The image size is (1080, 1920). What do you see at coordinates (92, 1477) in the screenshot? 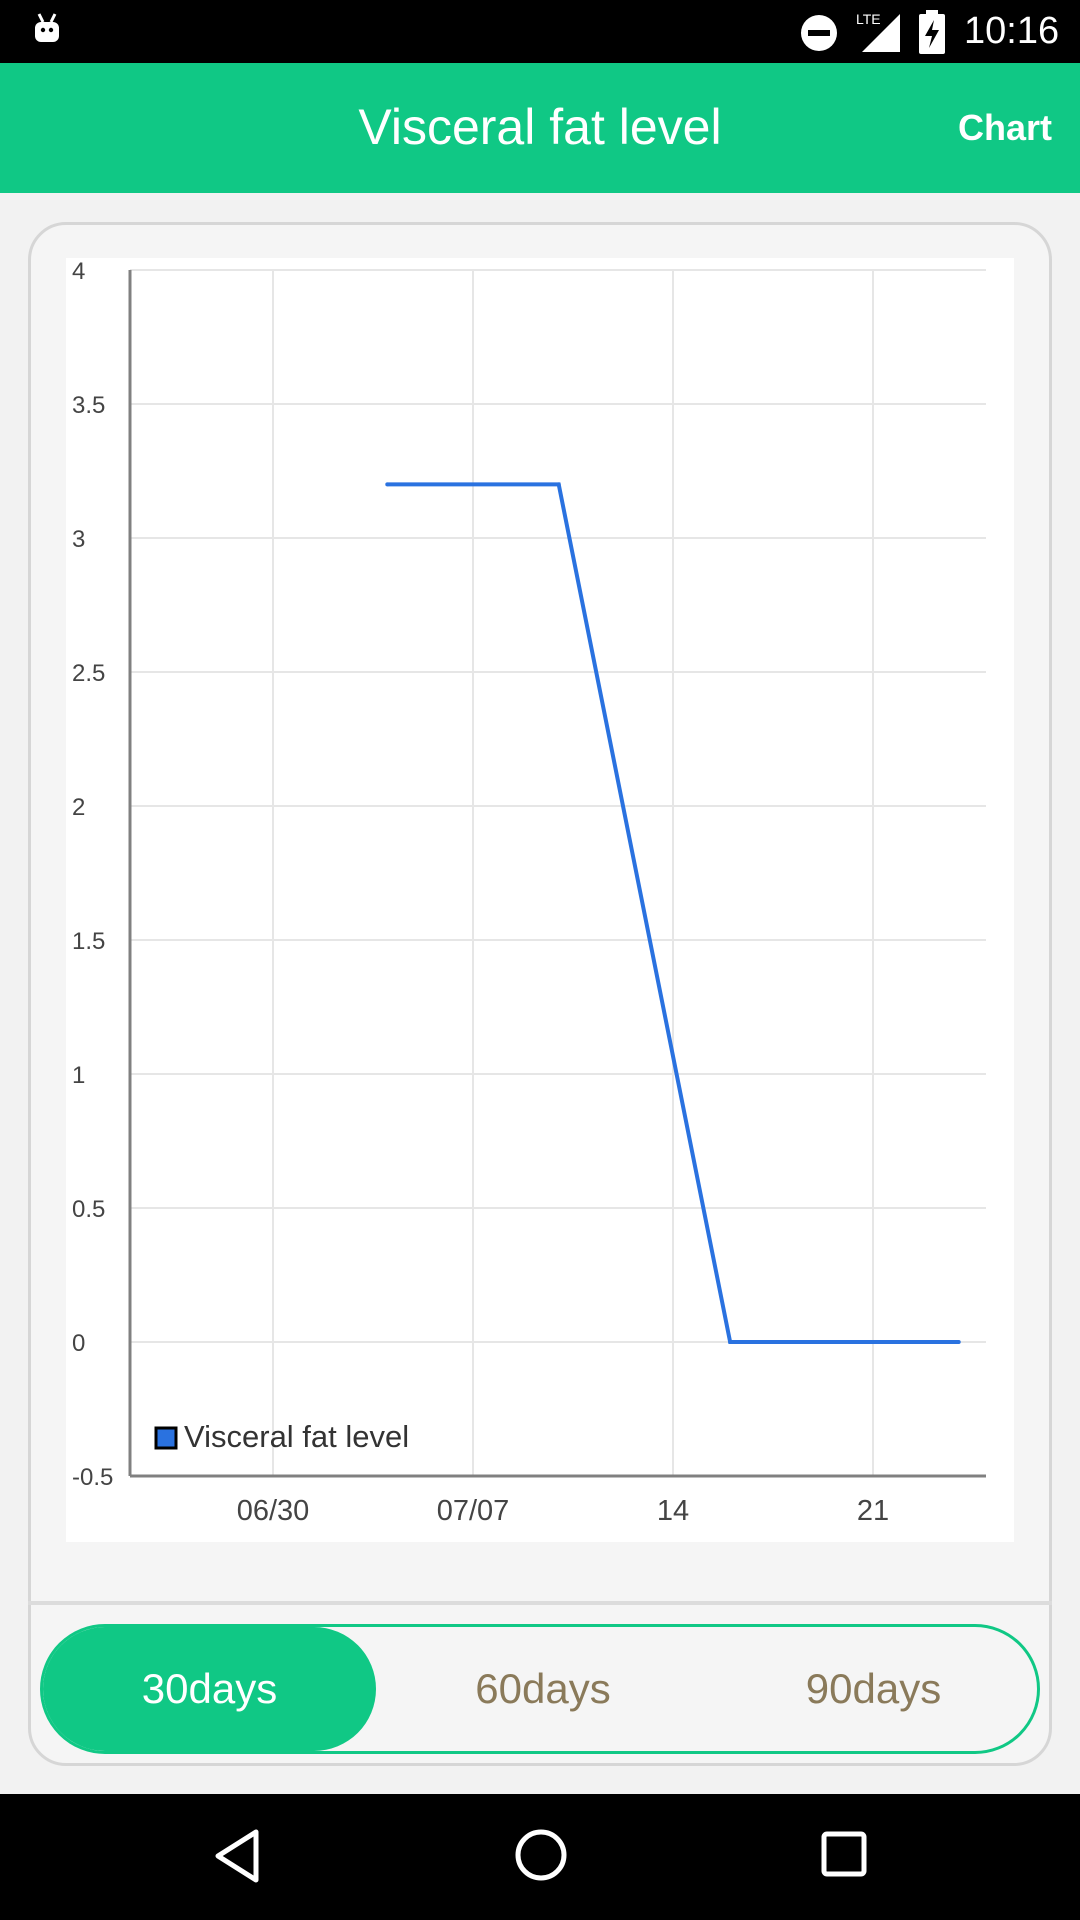
I see `y-tick-label: -0.5` at bounding box center [92, 1477].